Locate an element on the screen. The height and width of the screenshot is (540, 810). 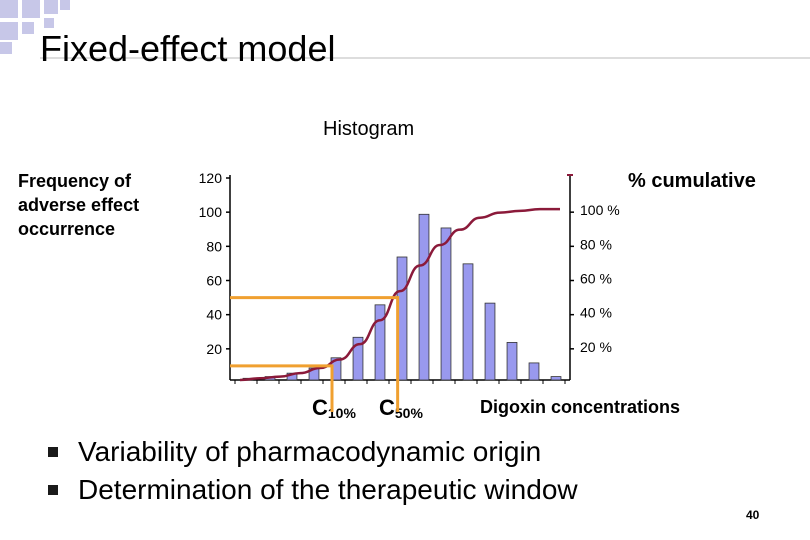
y2-tick-label: 40 % is located at coordinates (596, 313).